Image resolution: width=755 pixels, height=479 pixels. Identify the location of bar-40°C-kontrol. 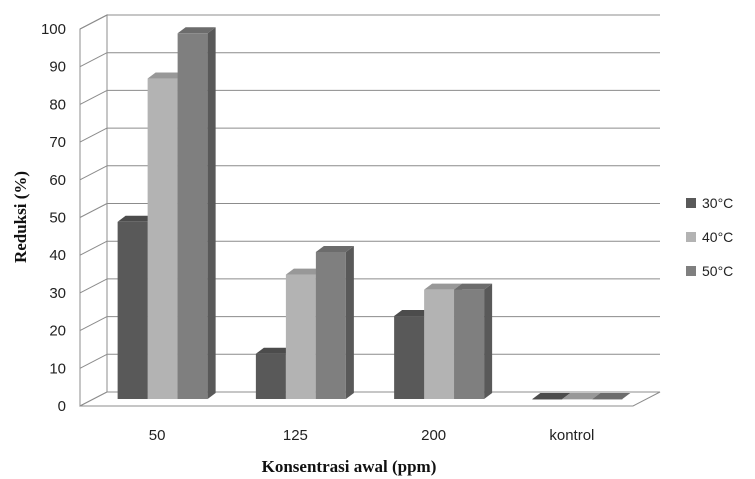
(581, 396).